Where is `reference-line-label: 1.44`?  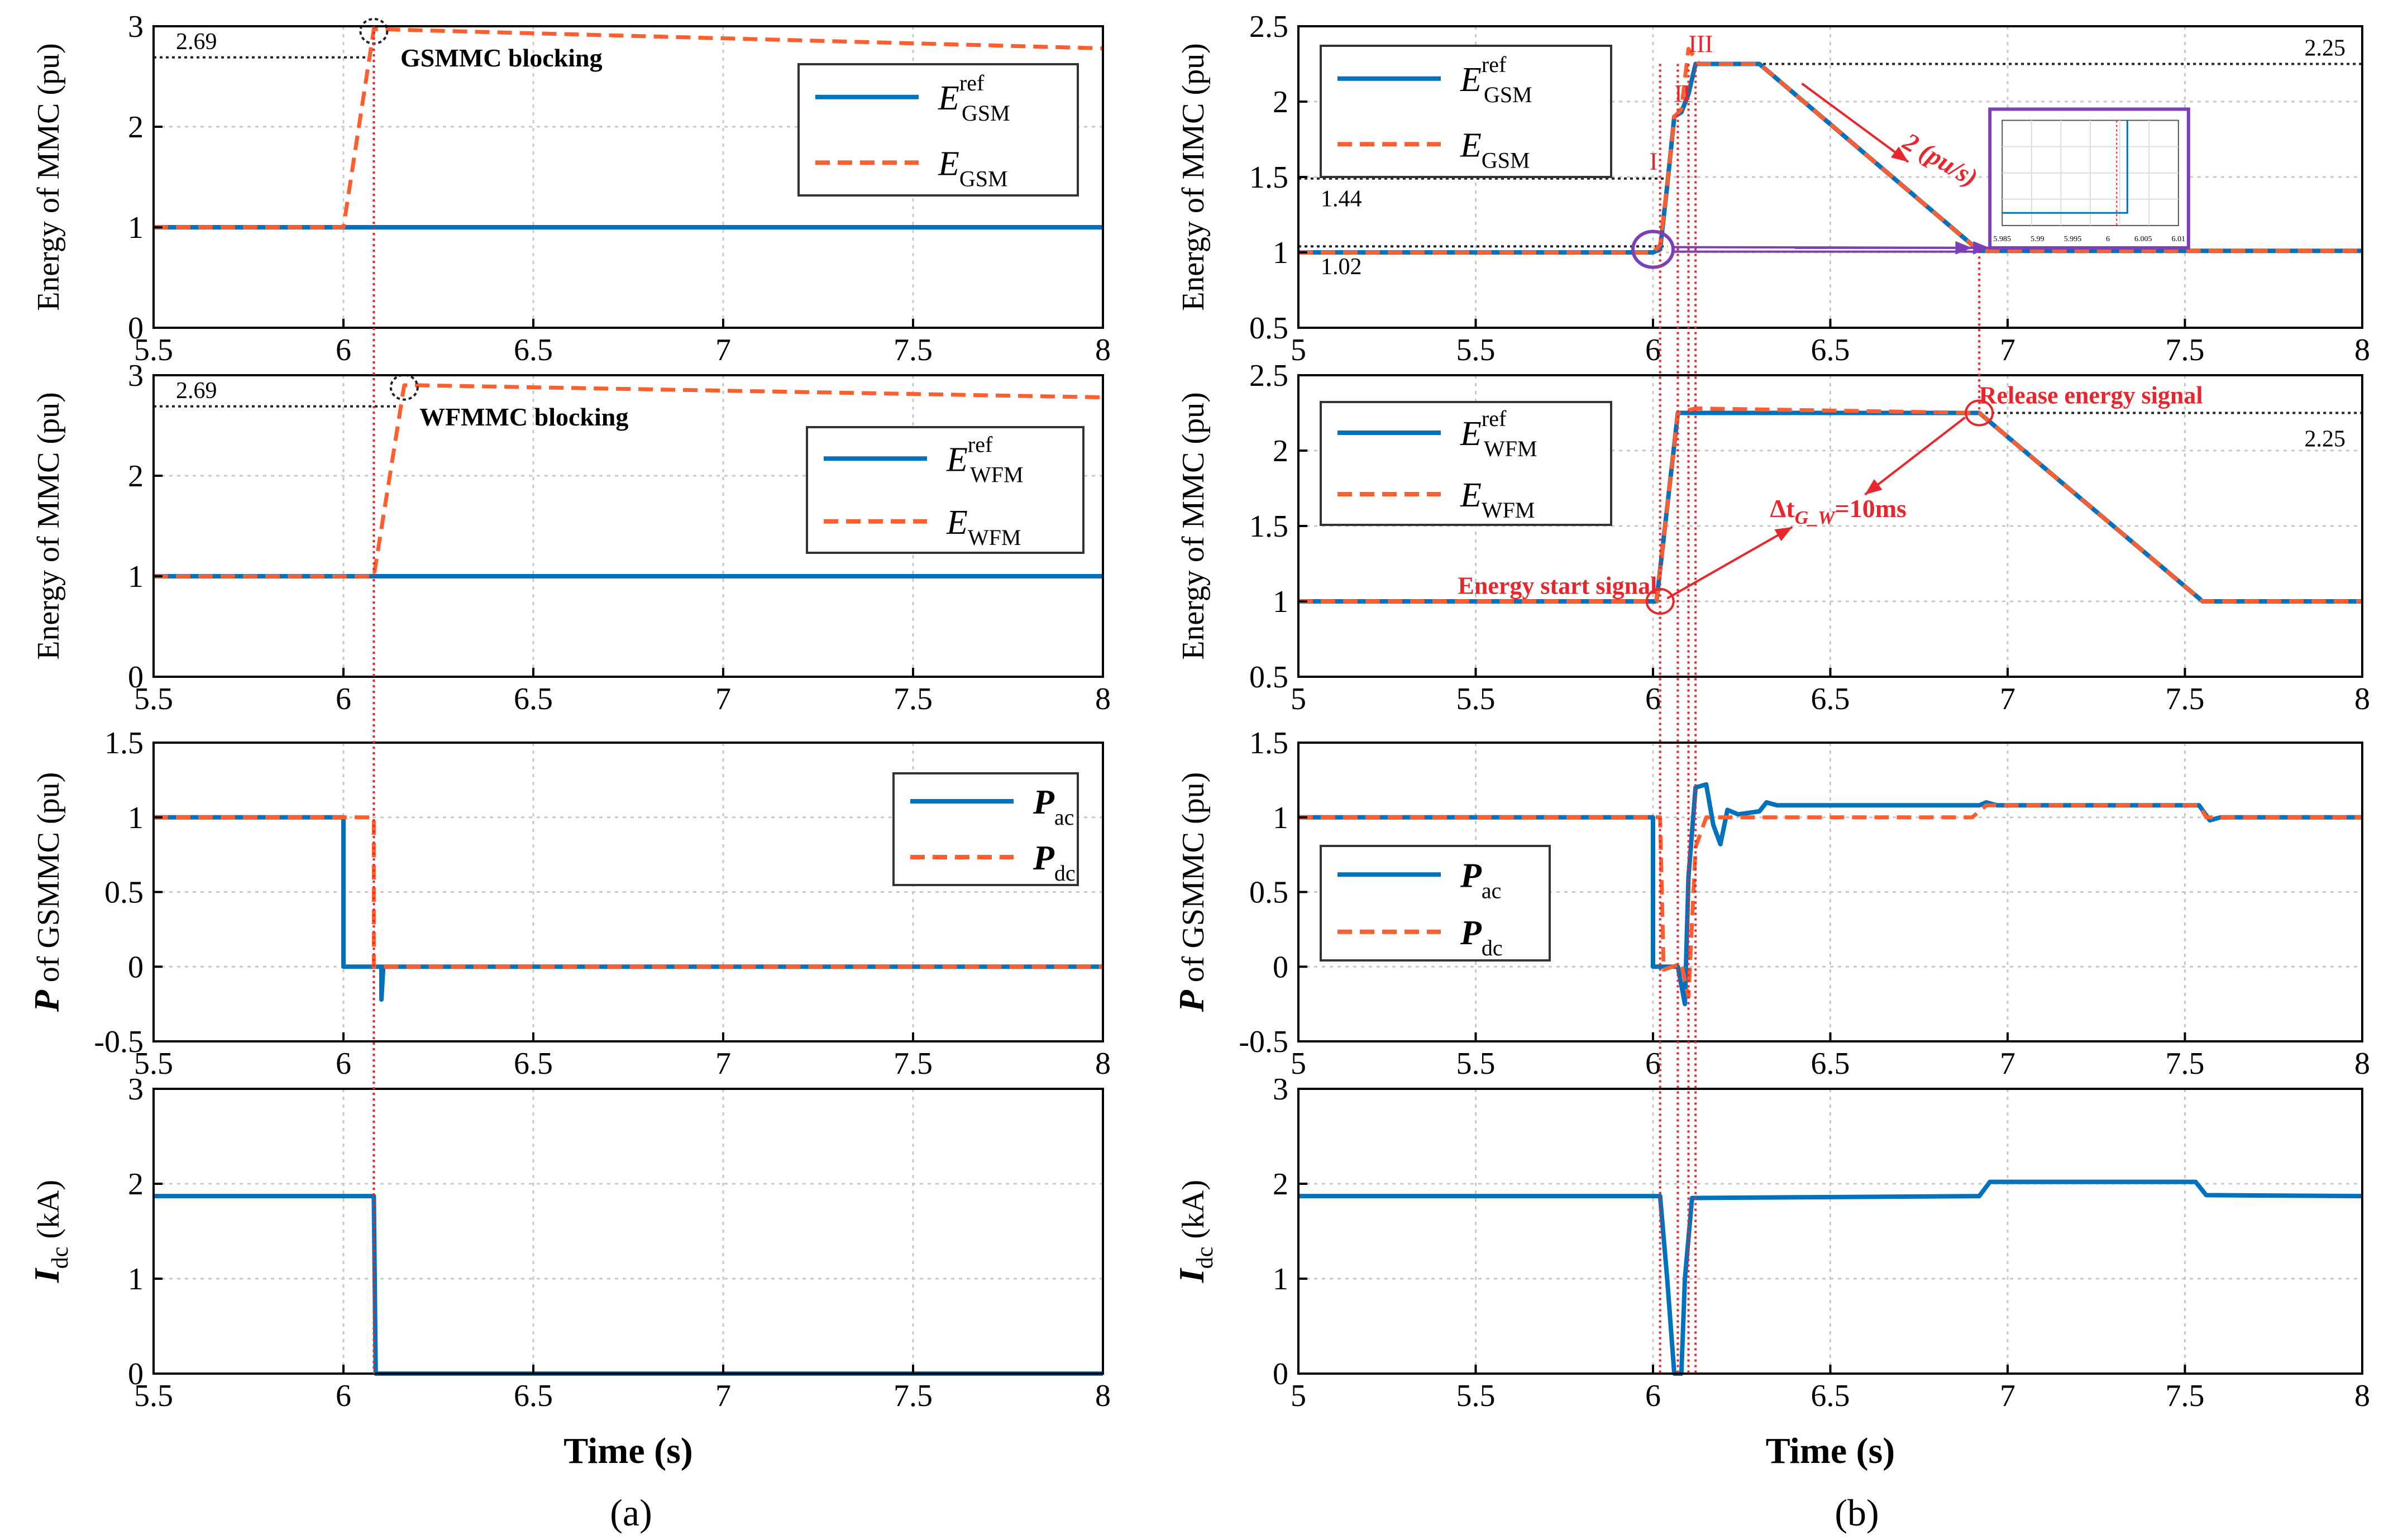 reference-line-label: 1.44 is located at coordinates (1341, 199).